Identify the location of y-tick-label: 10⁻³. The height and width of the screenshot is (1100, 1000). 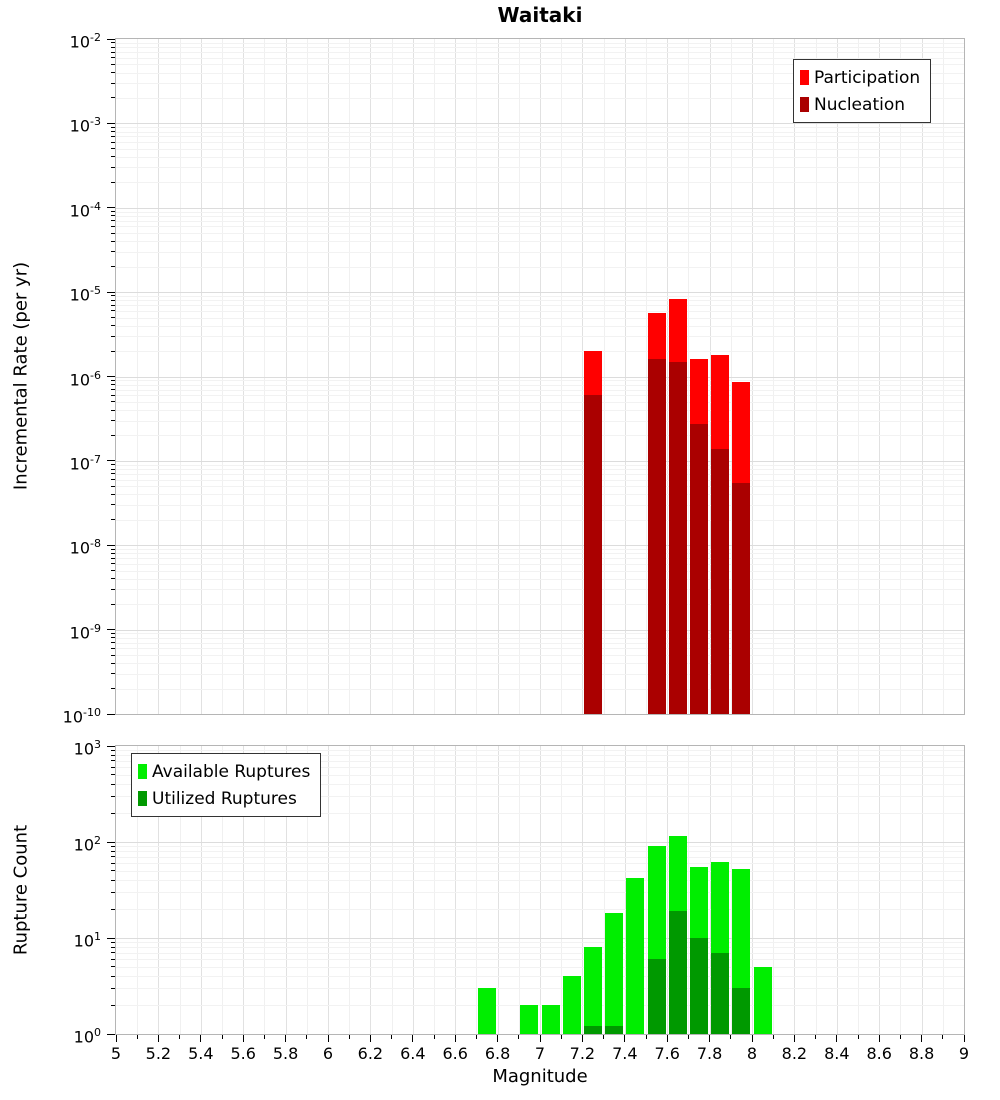
(85, 125).